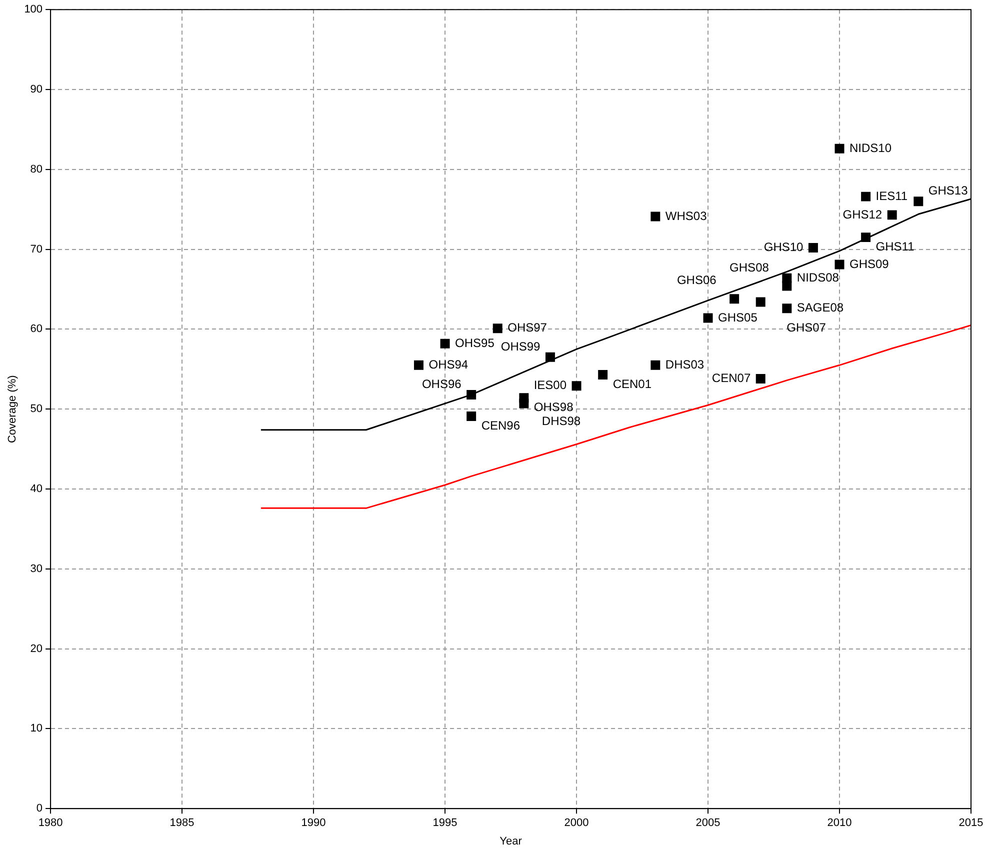 Image resolution: width=989 pixels, height=850 pixels. I want to click on annotation: CEN96, so click(500, 425).